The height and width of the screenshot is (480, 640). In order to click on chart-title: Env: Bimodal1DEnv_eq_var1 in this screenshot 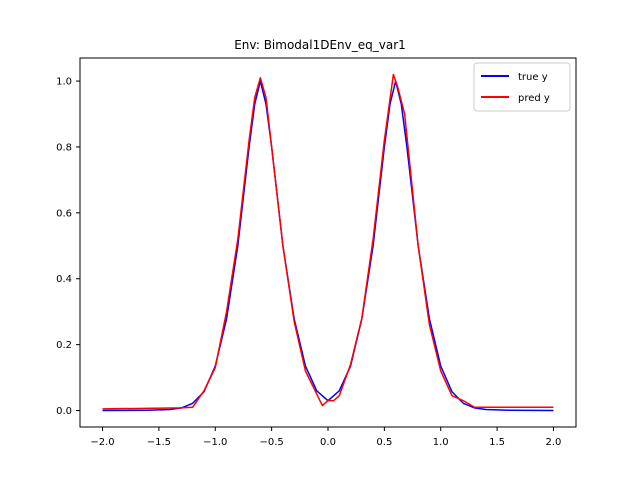, I will do `click(320, 45)`.